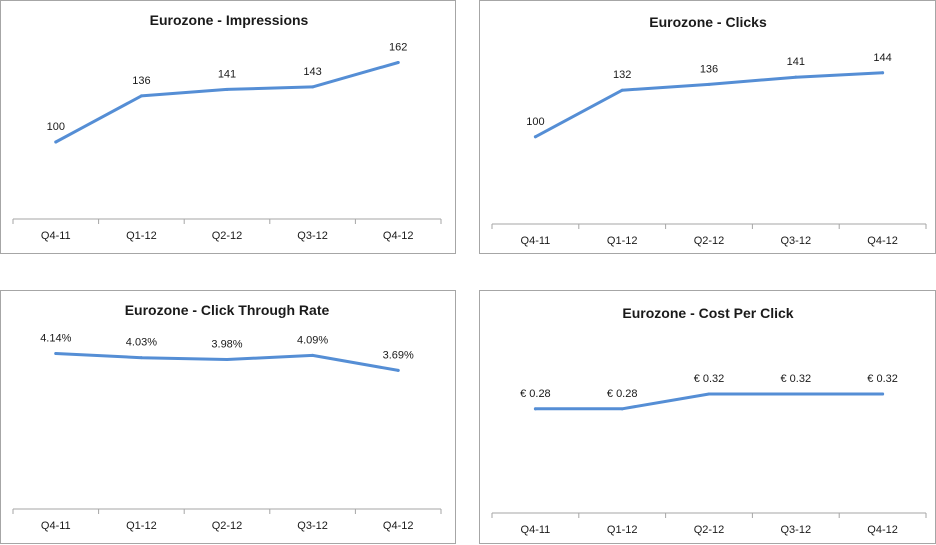 This screenshot has height=545, width=936. I want to click on data-label: 162, so click(398, 48).